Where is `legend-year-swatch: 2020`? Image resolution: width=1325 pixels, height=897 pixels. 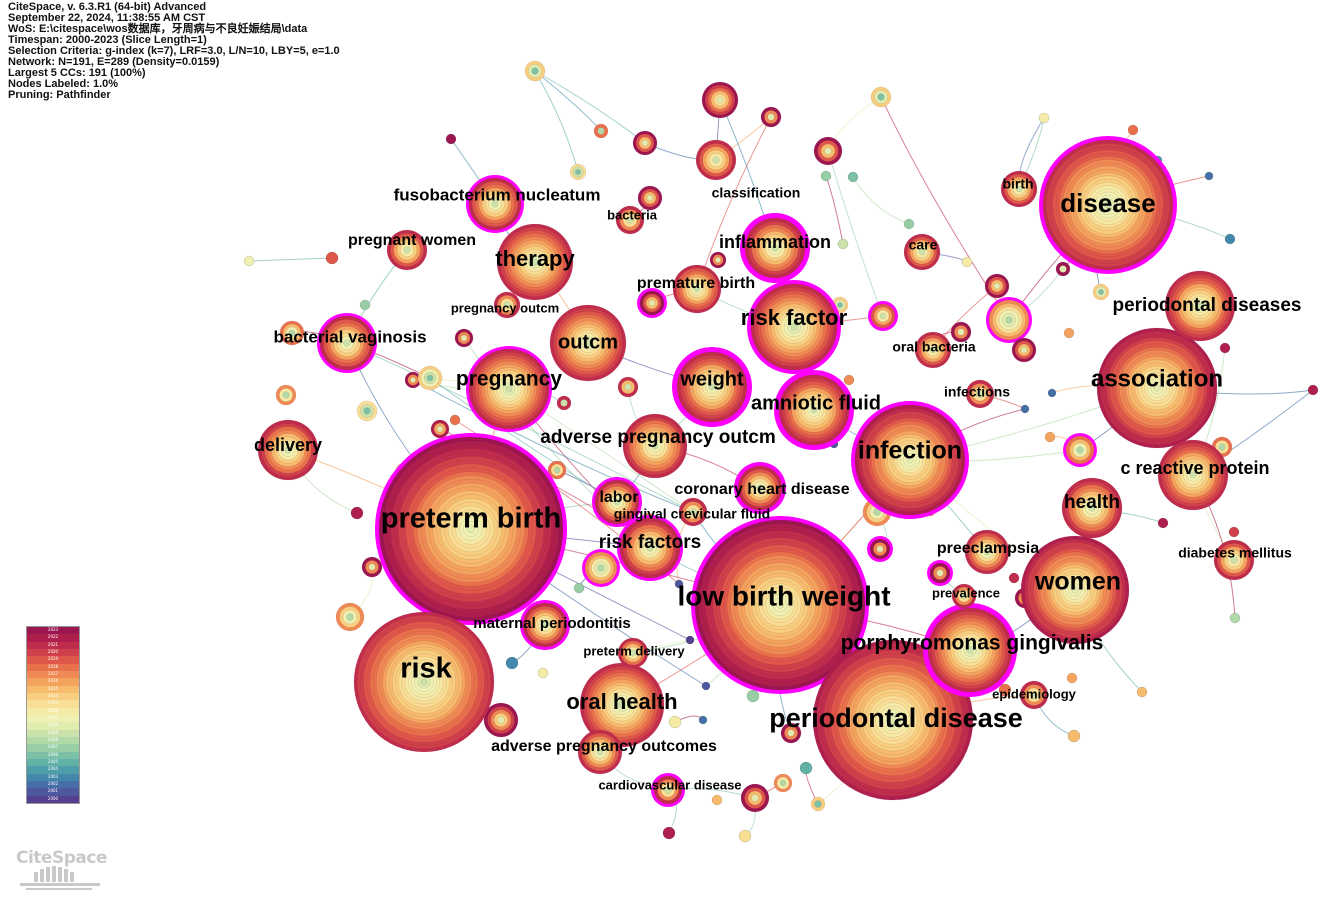
legend-year-swatch: 2020 is located at coordinates (53, 653).